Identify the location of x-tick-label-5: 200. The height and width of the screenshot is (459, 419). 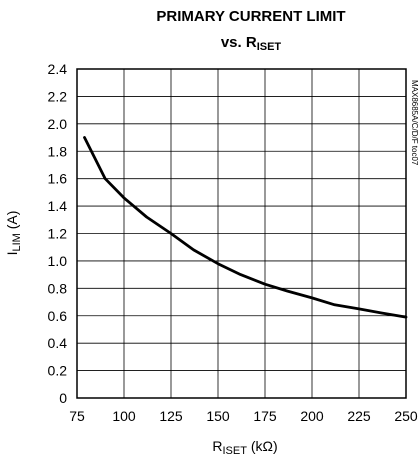
(312, 416).